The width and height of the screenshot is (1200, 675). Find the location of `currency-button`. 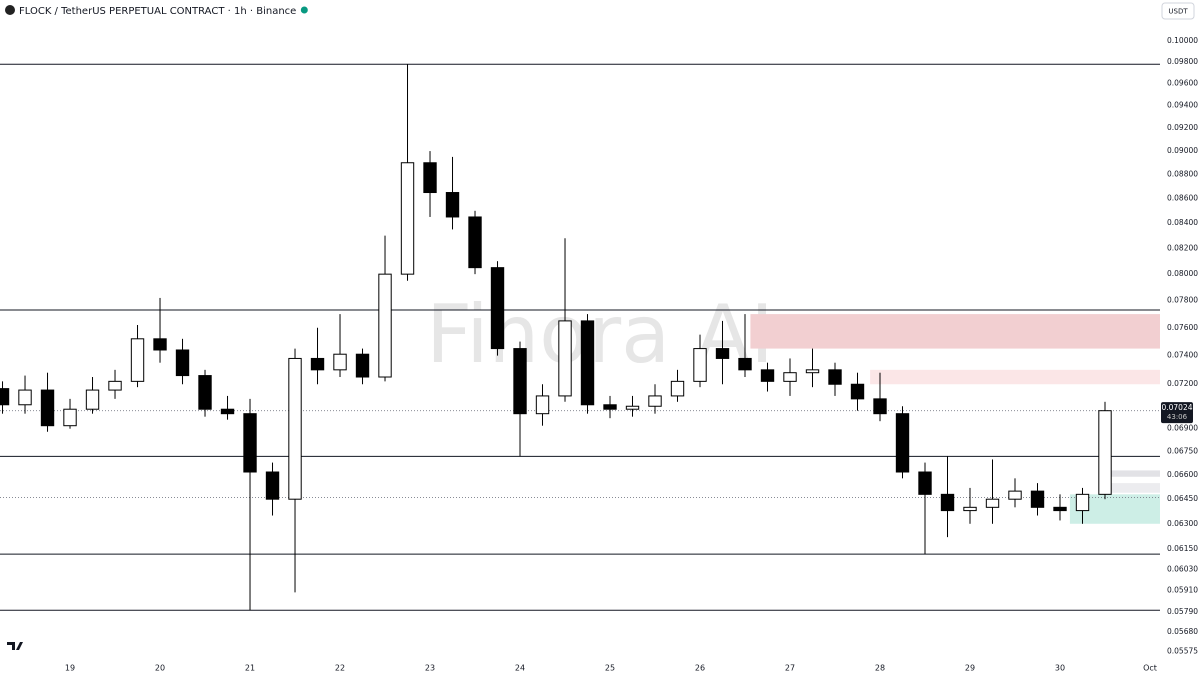

currency-button is located at coordinates (1178, 11).